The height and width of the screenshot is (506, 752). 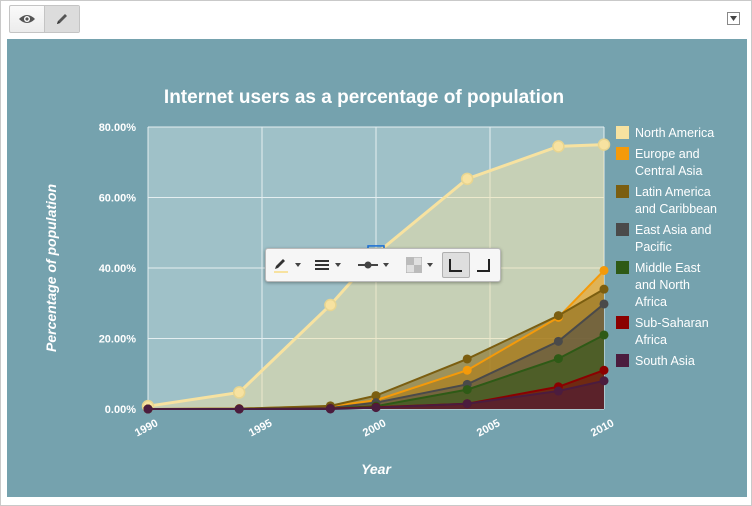 What do you see at coordinates (488, 428) in the screenshot?
I see `x-tick-label: 2005` at bounding box center [488, 428].